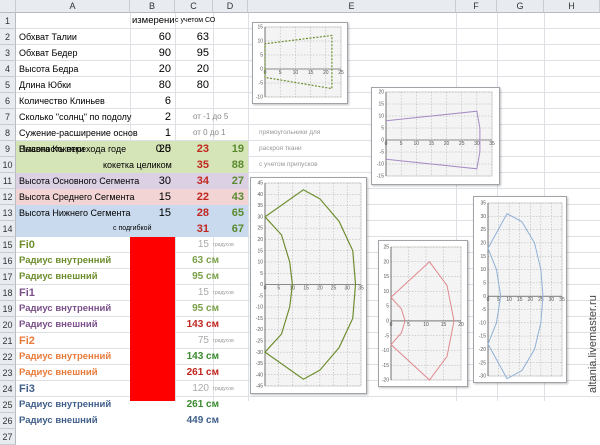  Describe the element at coordinates (202, 372) in the screenshot. I see `radius-outer-value: 261 см` at that location.